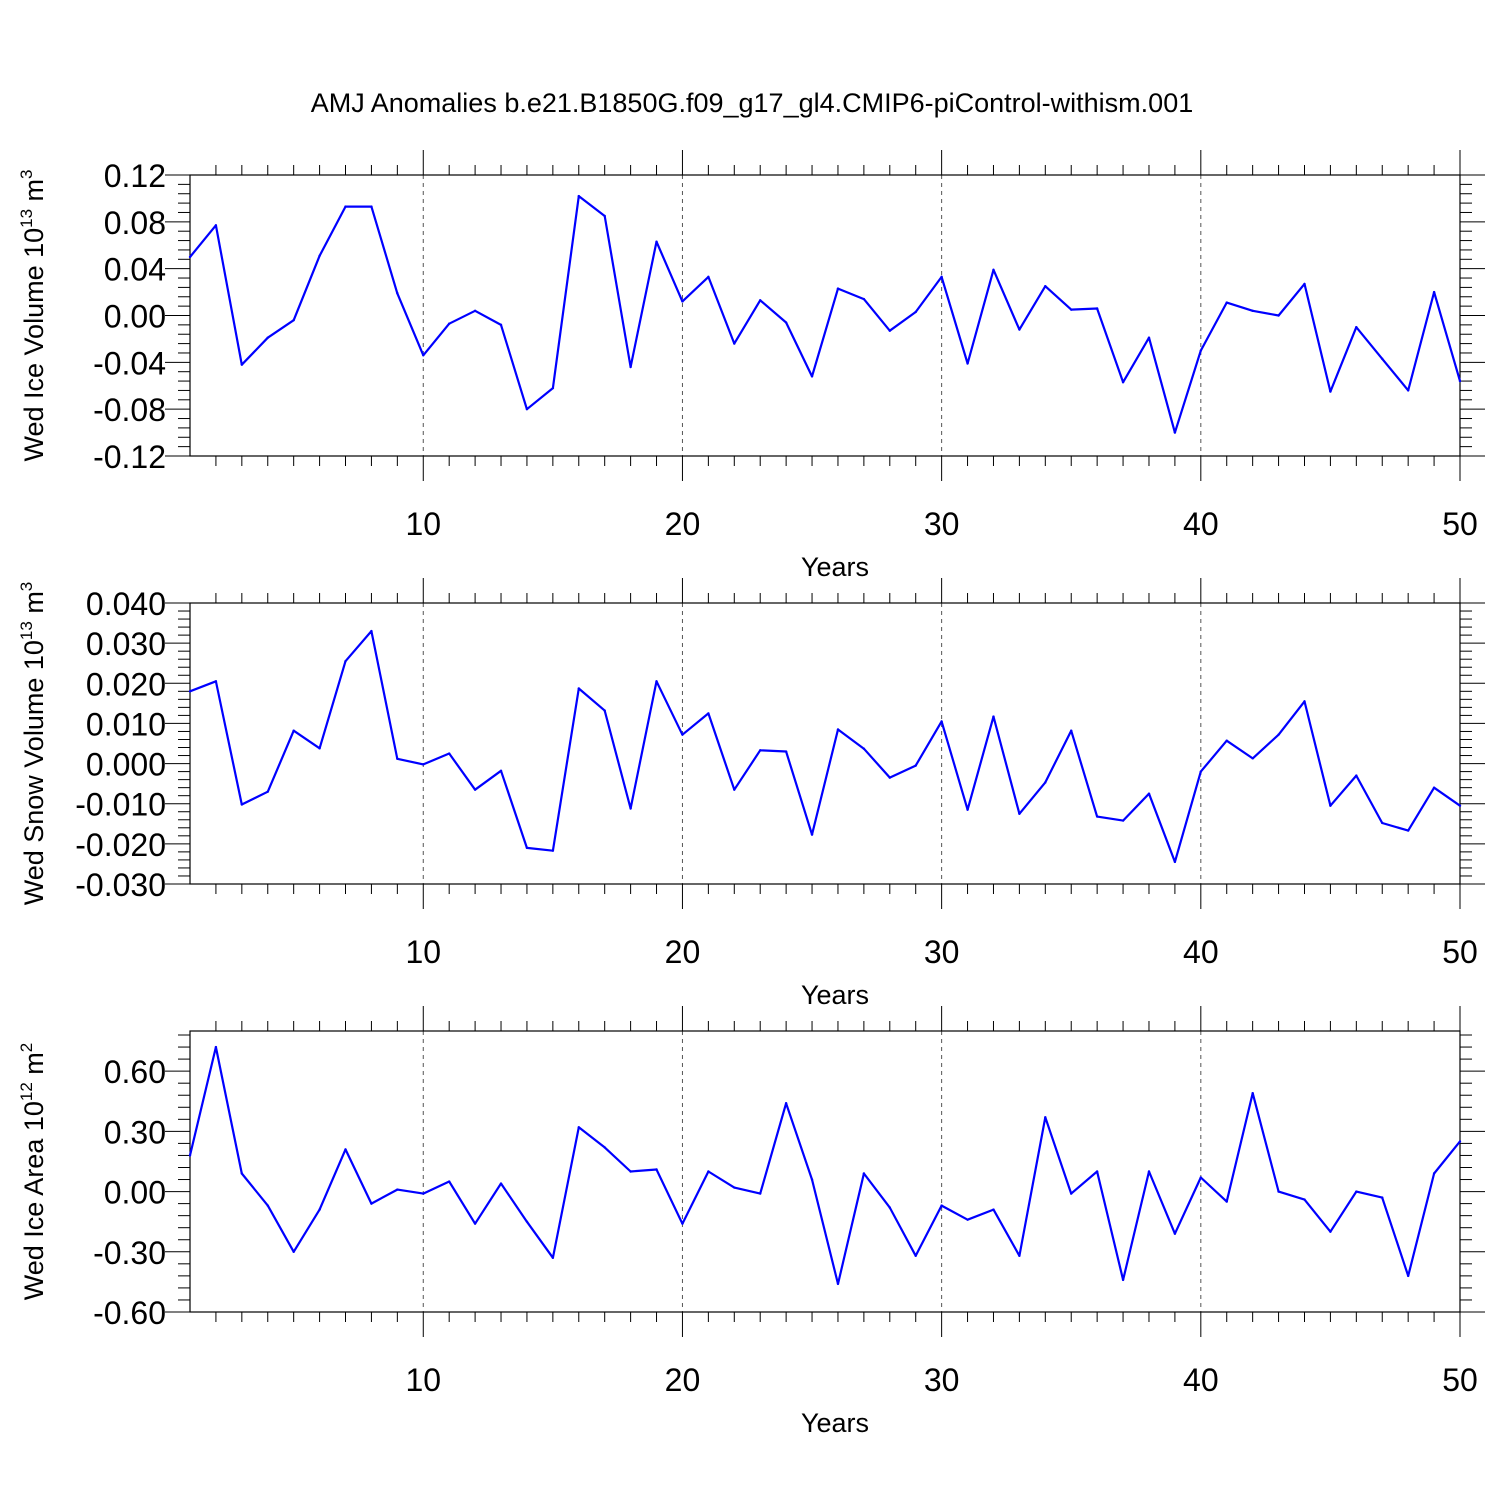  What do you see at coordinates (129, 363) in the screenshot?
I see `ice-volume-ytick-label: -0.04` at bounding box center [129, 363].